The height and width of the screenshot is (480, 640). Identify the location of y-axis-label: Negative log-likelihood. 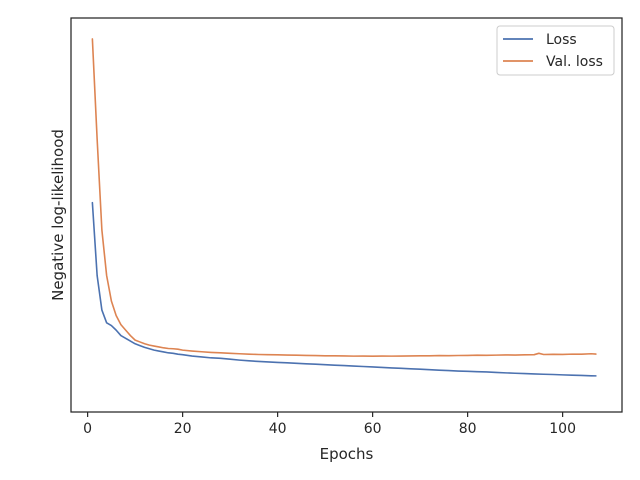
(58, 215).